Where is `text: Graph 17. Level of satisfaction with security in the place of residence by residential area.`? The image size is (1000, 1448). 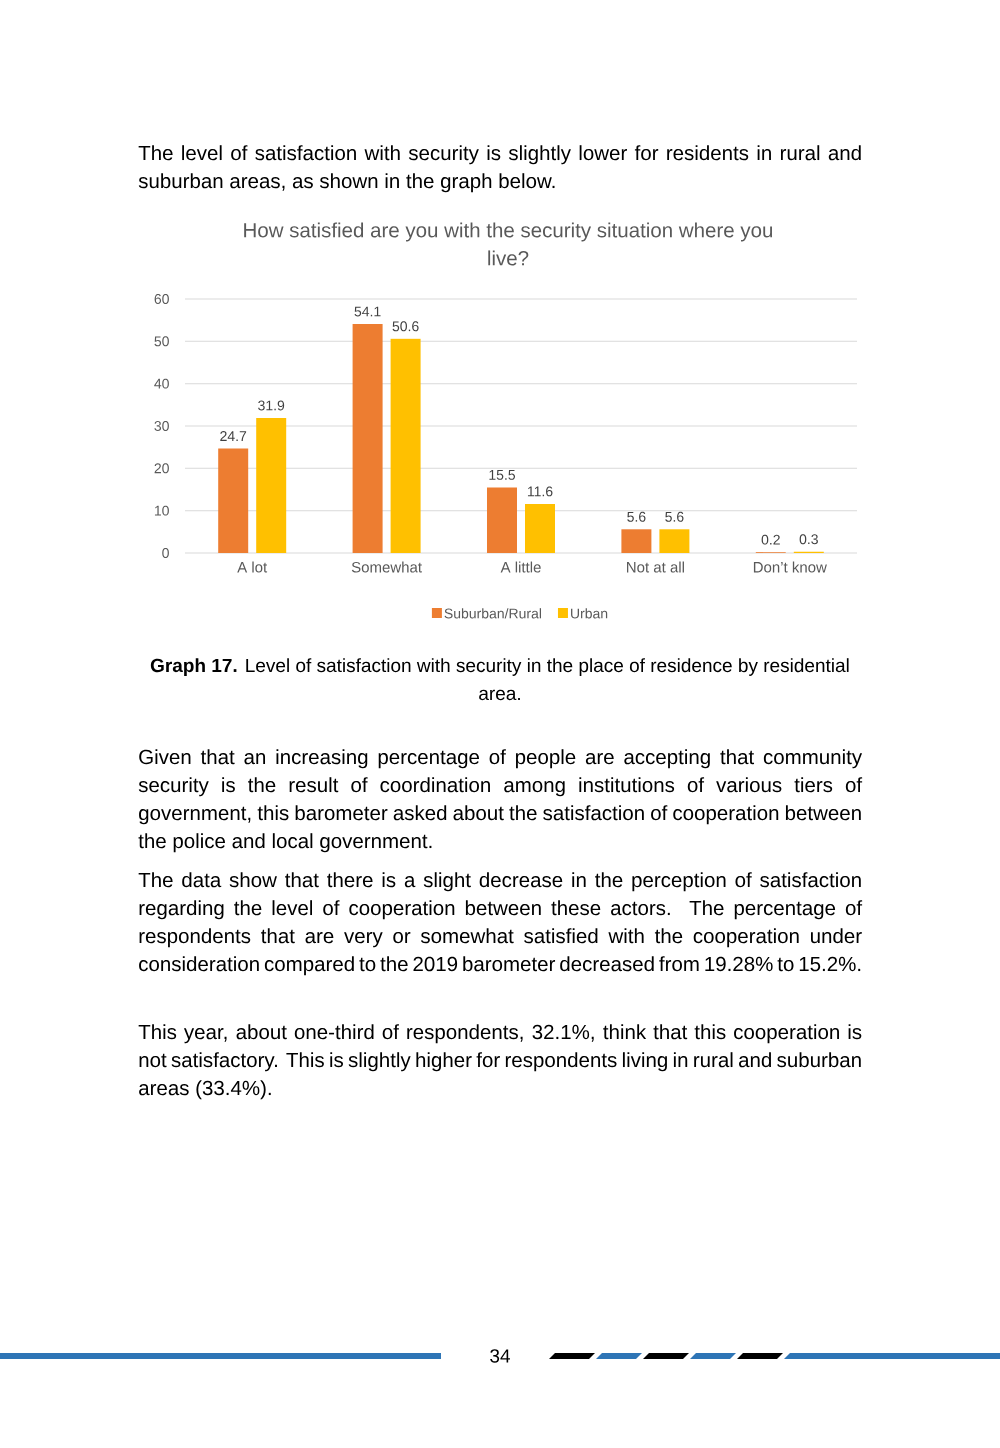 text: Graph 17. Level of satisfaction with security in the place of residence by residential area. is located at coordinates (499, 679).